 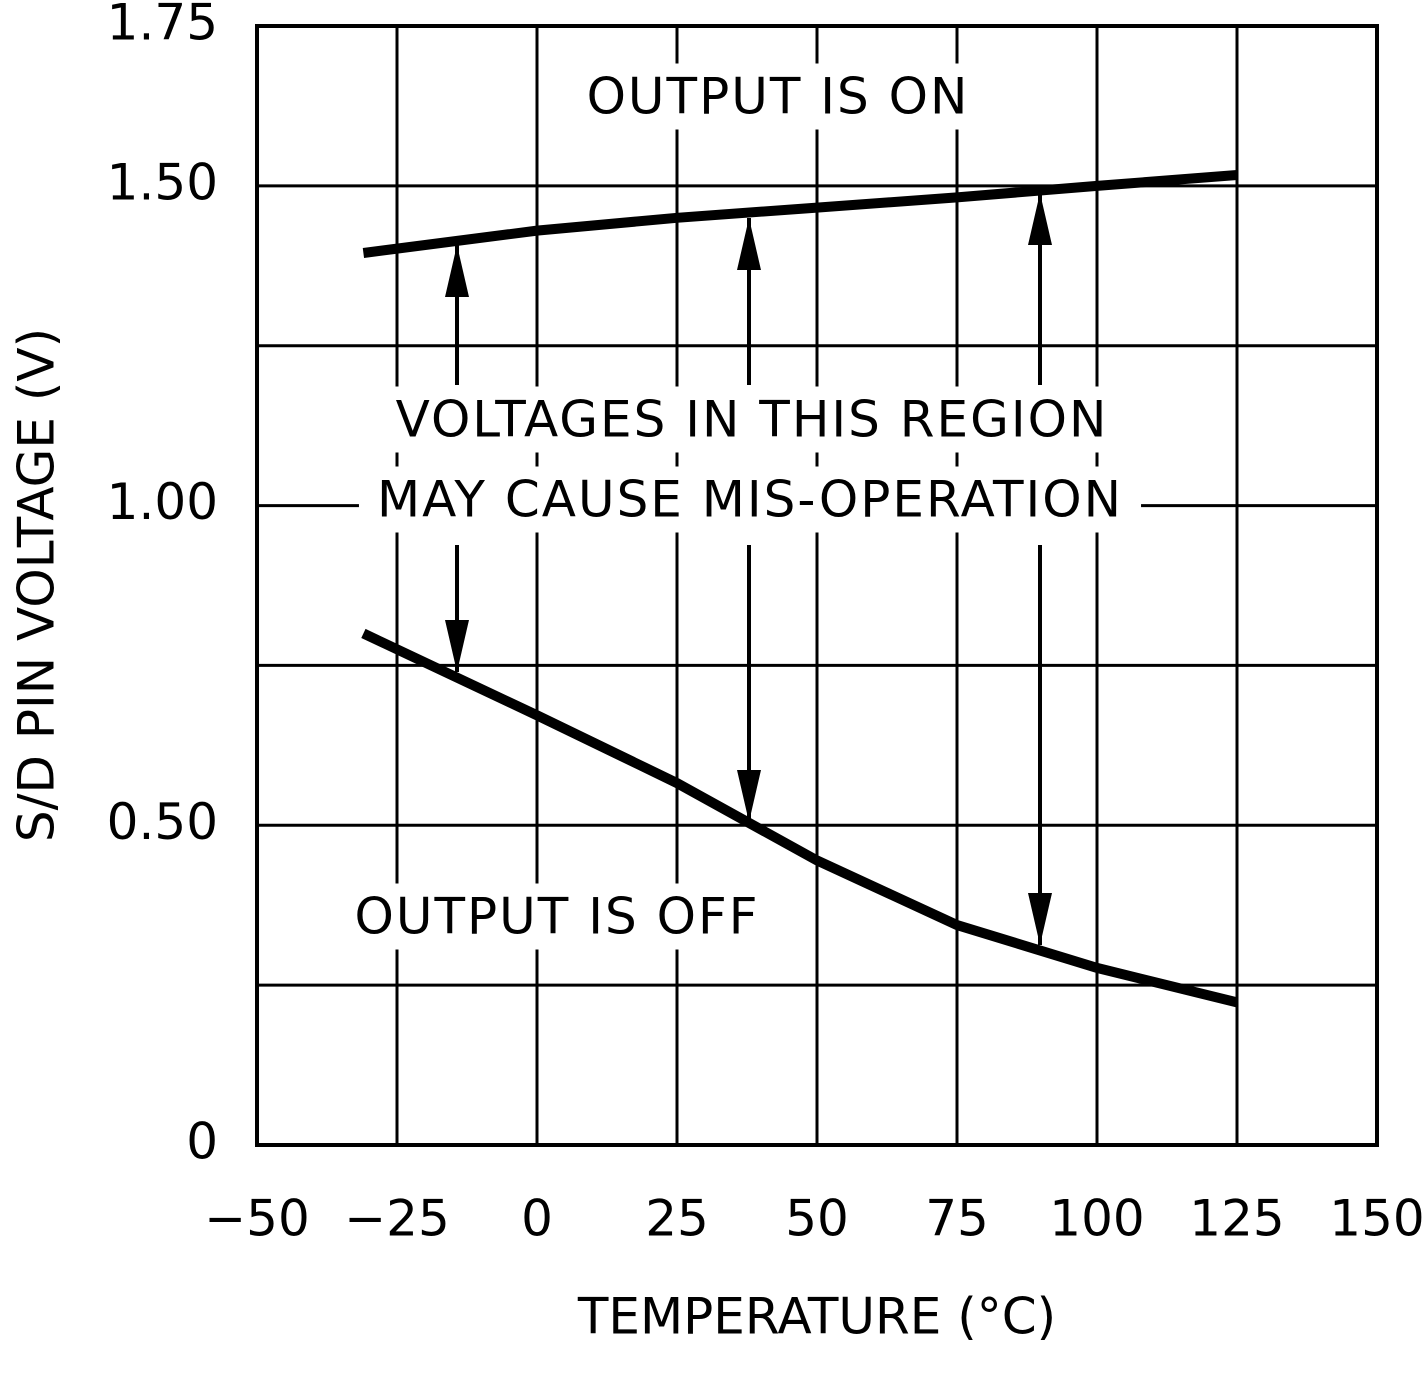 I want to click on annotation: OUTPUT IS ON, so click(x=778, y=97).